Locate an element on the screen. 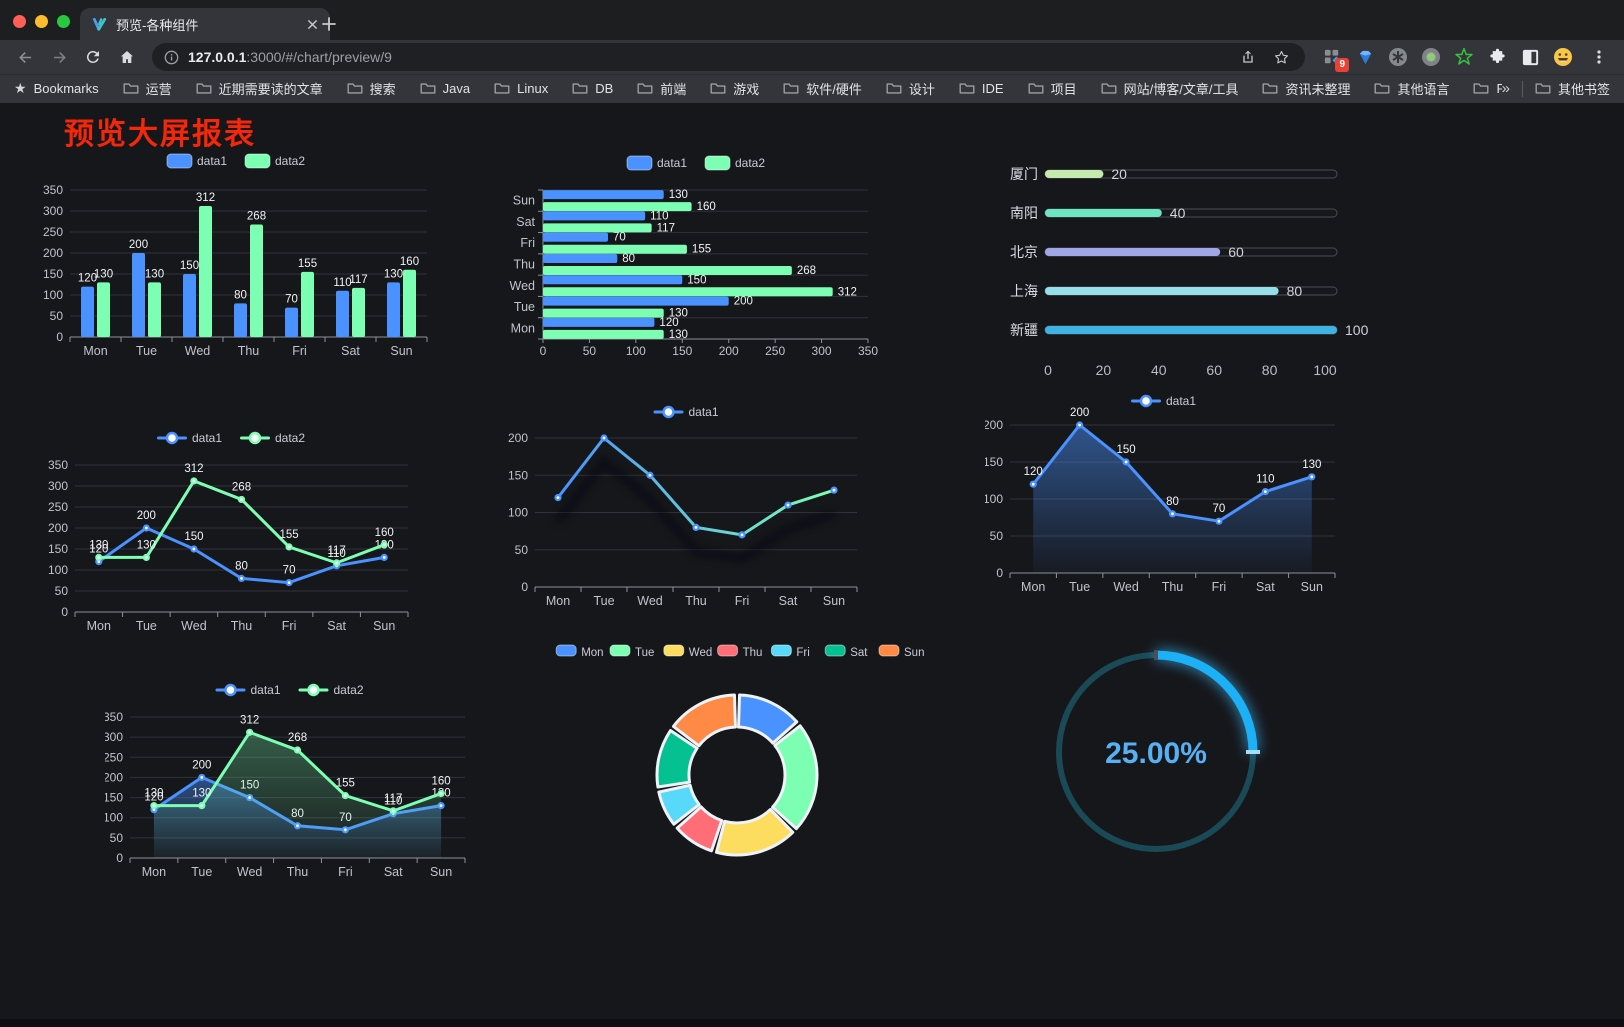 This screenshot has width=1624, height=1027. bookmark-other: 其他书签 is located at coordinates (1572, 88).